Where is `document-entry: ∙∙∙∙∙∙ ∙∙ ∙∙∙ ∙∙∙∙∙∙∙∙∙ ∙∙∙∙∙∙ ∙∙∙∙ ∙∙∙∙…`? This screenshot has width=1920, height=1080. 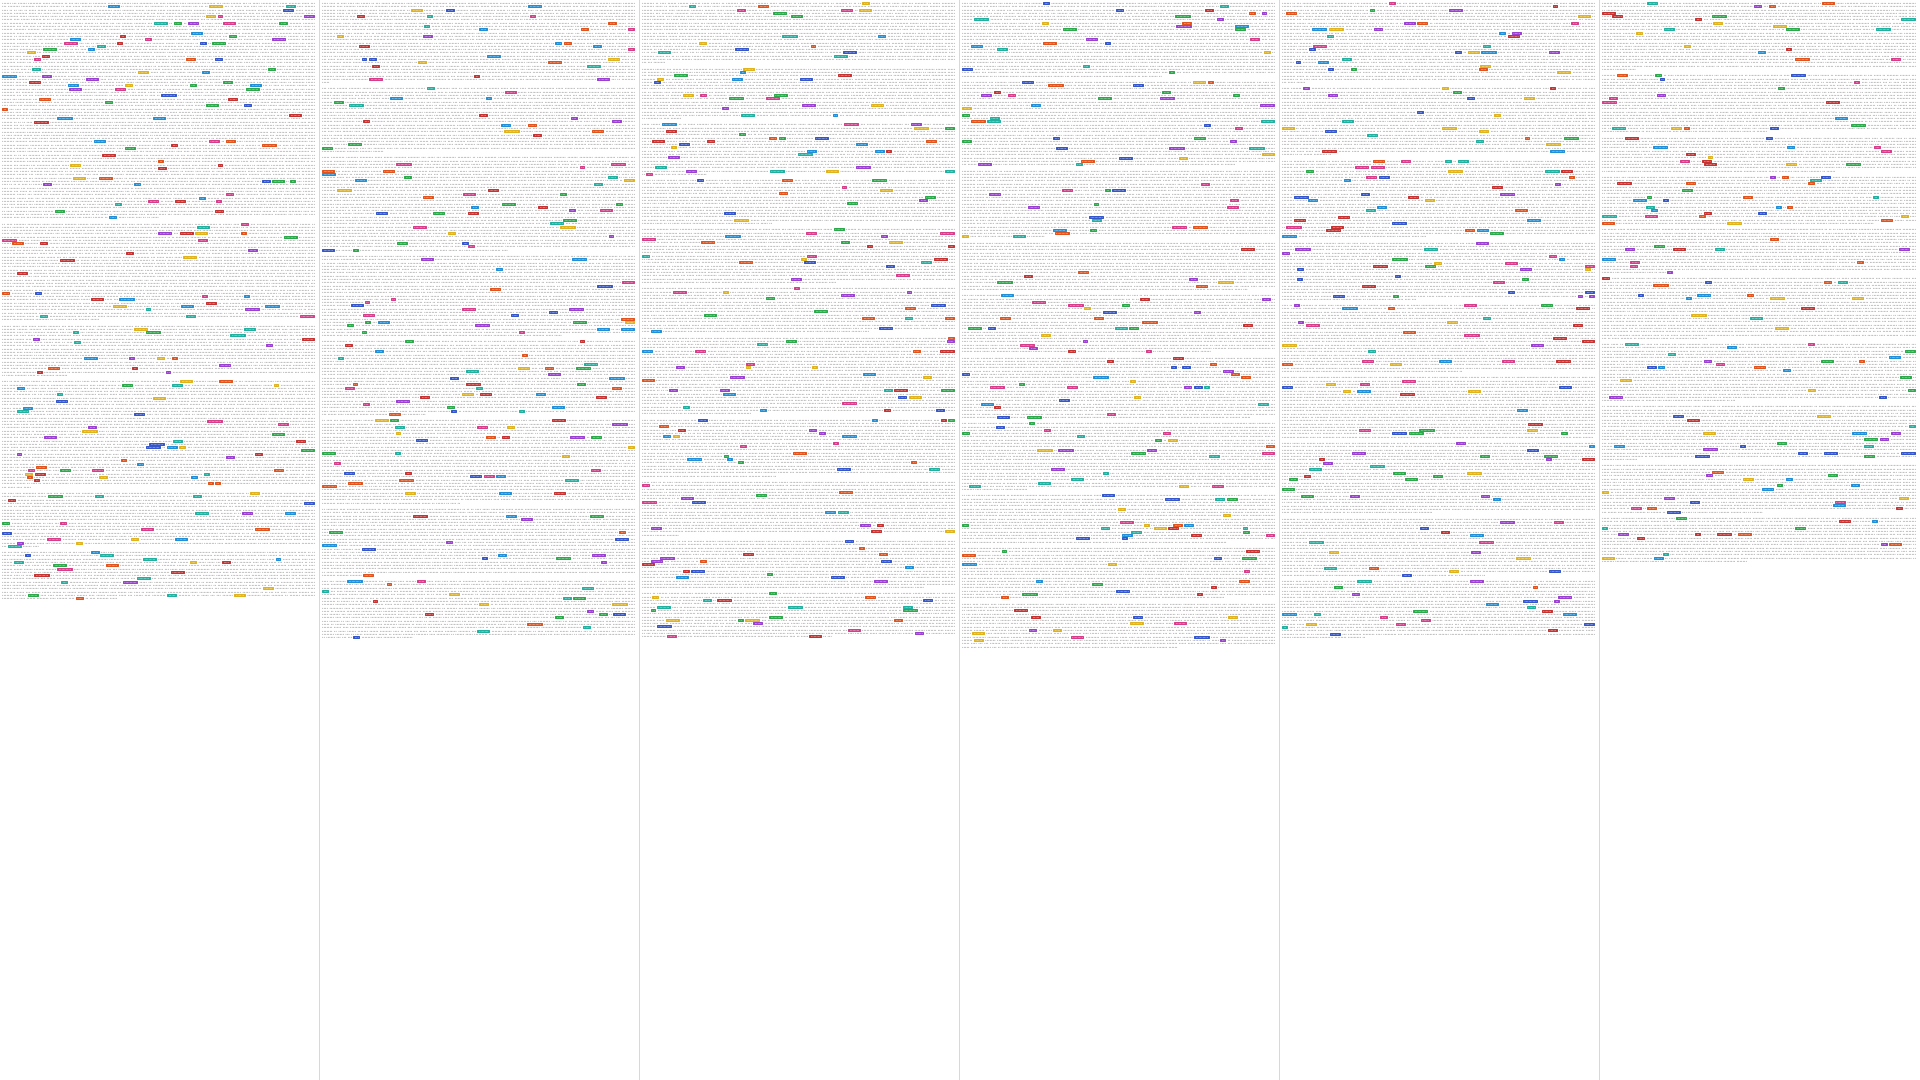 document-entry: ∙∙∙∙∙∙ ∙∙ ∙∙∙ ∙∙∙∙∙∙∙∙∙ ∙∙∙∙∙∙ ∙∙∙∙ ∙∙∙∙… is located at coordinates (1438, 43).